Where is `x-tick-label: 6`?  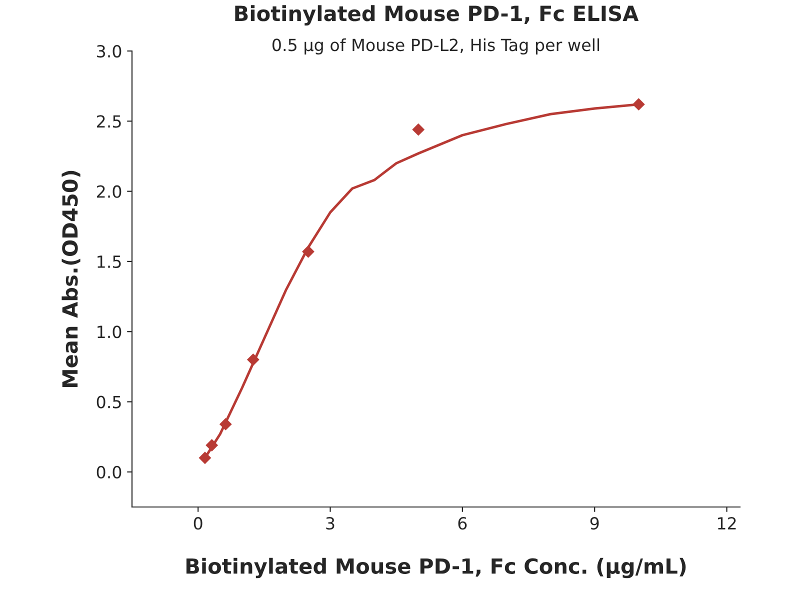 x-tick-label: 6 is located at coordinates (462, 523).